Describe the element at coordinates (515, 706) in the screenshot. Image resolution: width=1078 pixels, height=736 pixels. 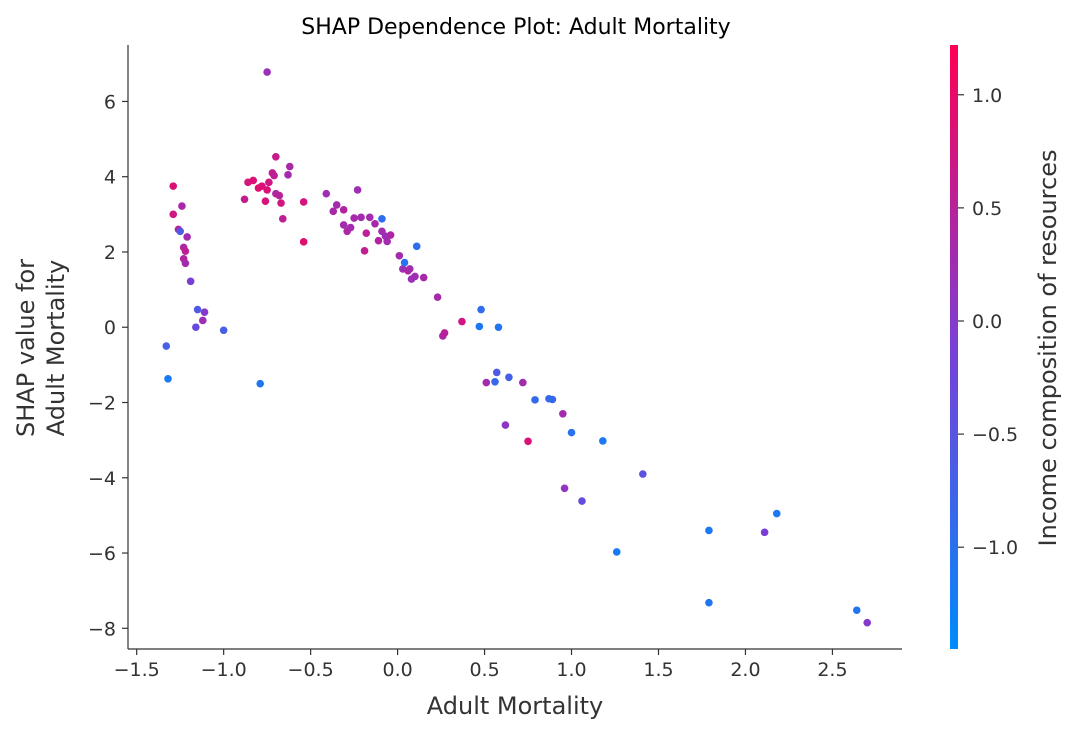
I see `x-axis-title: Adult Mortality` at that location.